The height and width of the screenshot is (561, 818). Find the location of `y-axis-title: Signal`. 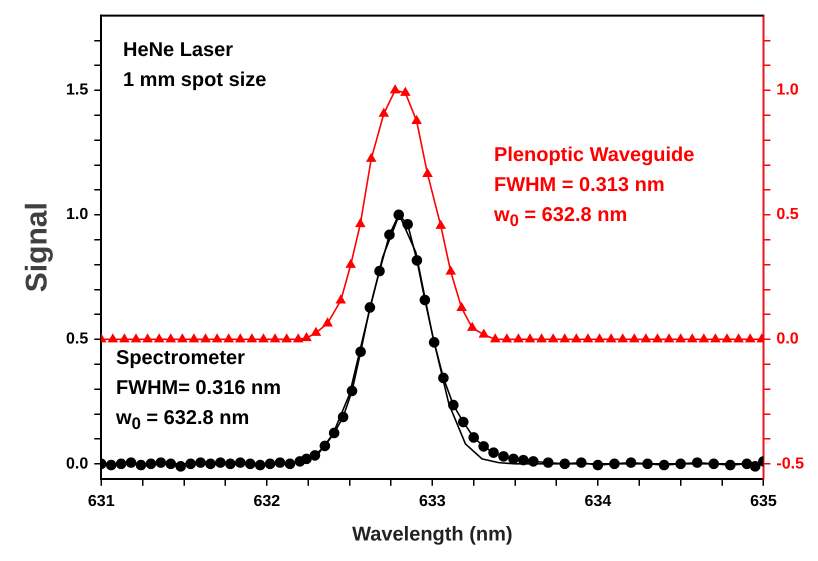

y-axis-title: Signal is located at coordinates (37, 247).